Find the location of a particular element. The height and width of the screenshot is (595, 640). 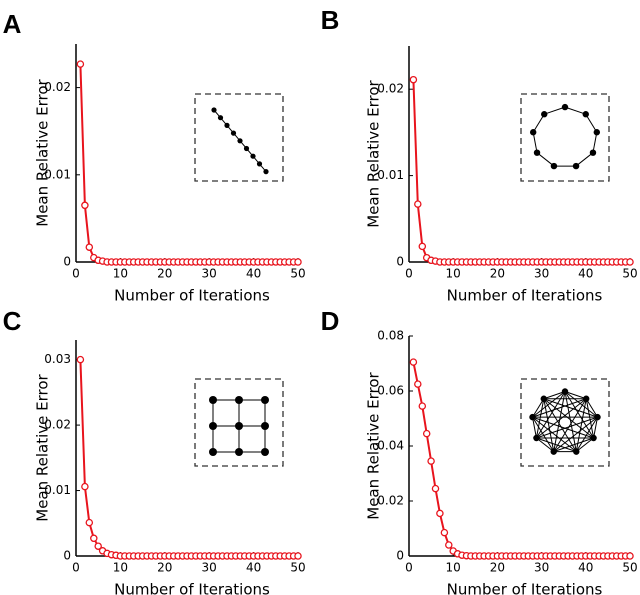

panel-letter: D is located at coordinates (330, 321).